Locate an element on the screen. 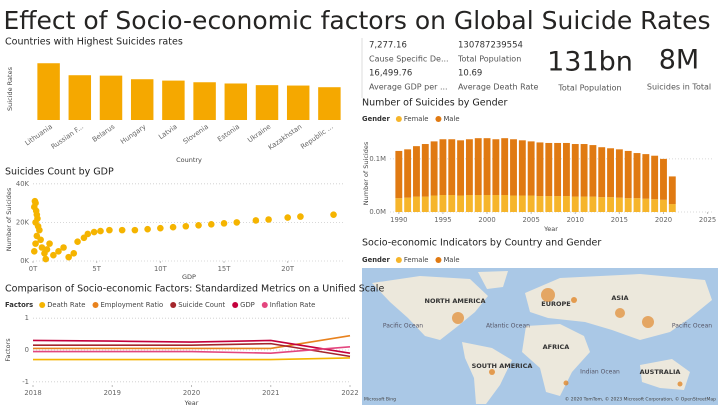 Image resolution: width=720 pixels, height=411 pixels. x-tick-label: 2021 is located at coordinates (270, 393).